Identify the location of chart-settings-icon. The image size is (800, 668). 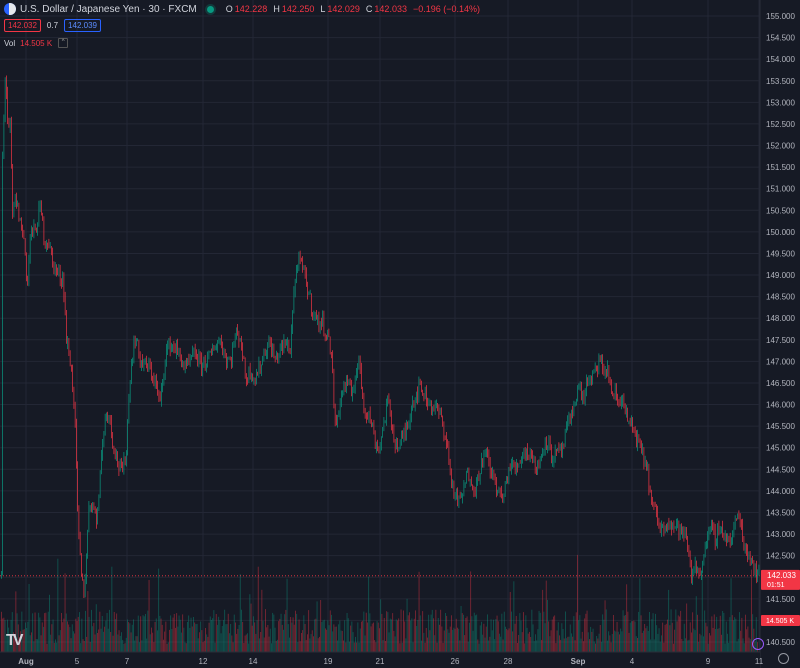
(783, 658).